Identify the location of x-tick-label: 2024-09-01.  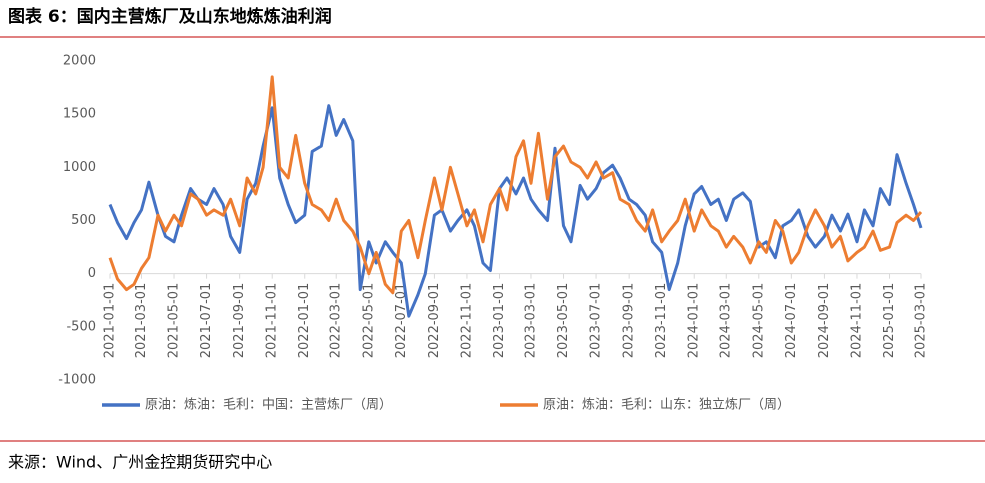
(824, 321).